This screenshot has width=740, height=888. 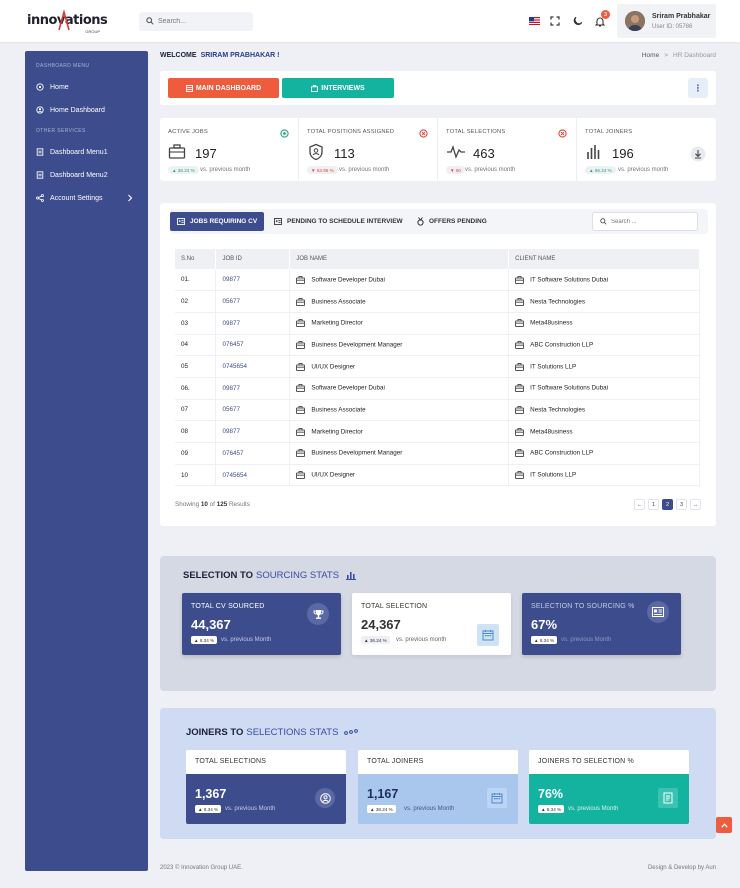 What do you see at coordinates (196, 431) in the screenshot?
I see `cell-sno: 08` at bounding box center [196, 431].